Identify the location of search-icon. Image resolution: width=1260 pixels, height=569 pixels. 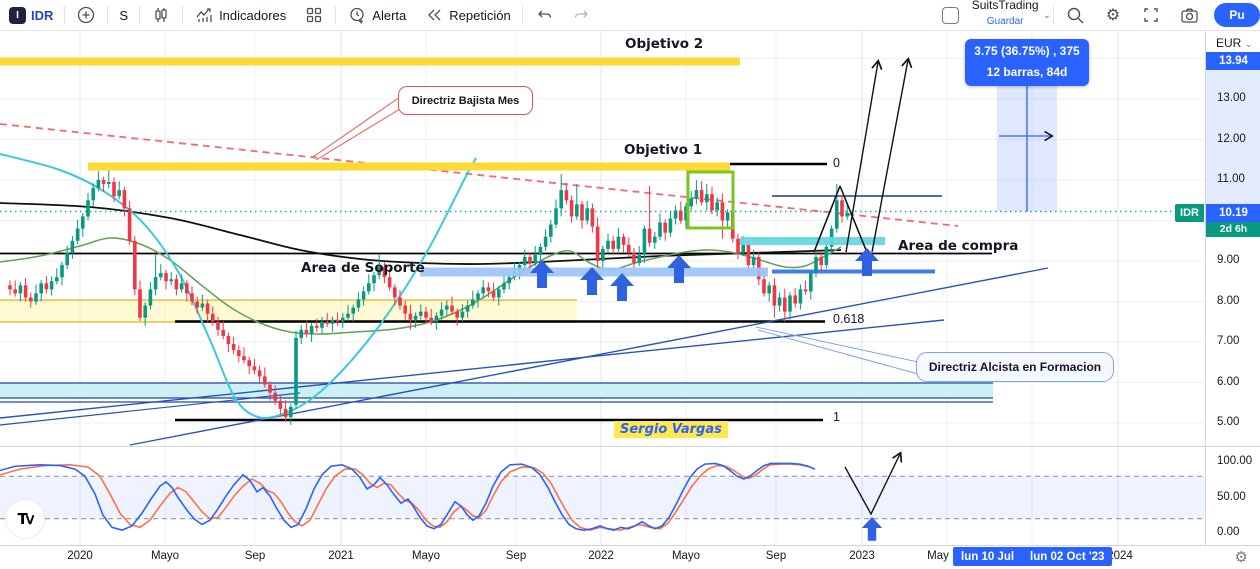
(1075, 15).